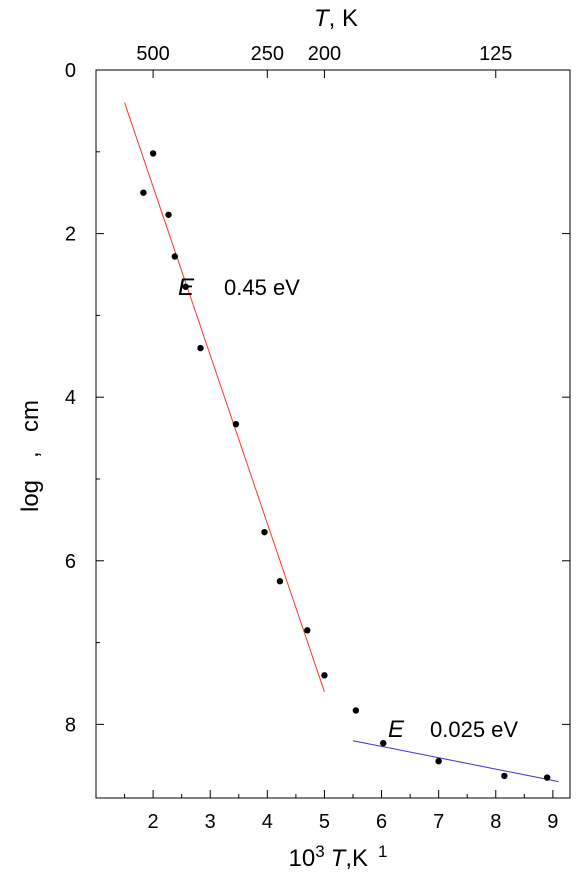 The width and height of the screenshot is (582, 878). Describe the element at coordinates (267, 822) in the screenshot. I see `x-tick-label: 4` at that location.